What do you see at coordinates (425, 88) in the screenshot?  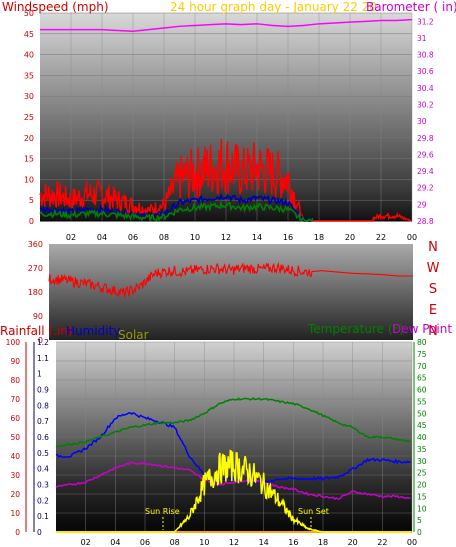 I see `barometer-tick-label: 30.4` at bounding box center [425, 88].